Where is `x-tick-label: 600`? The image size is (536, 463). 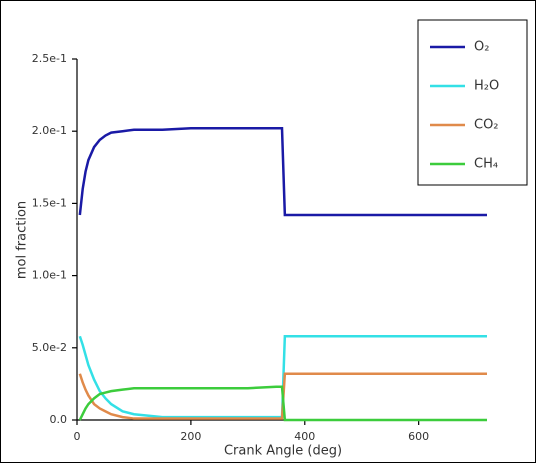 x-tick-label: 600 is located at coordinates (418, 436).